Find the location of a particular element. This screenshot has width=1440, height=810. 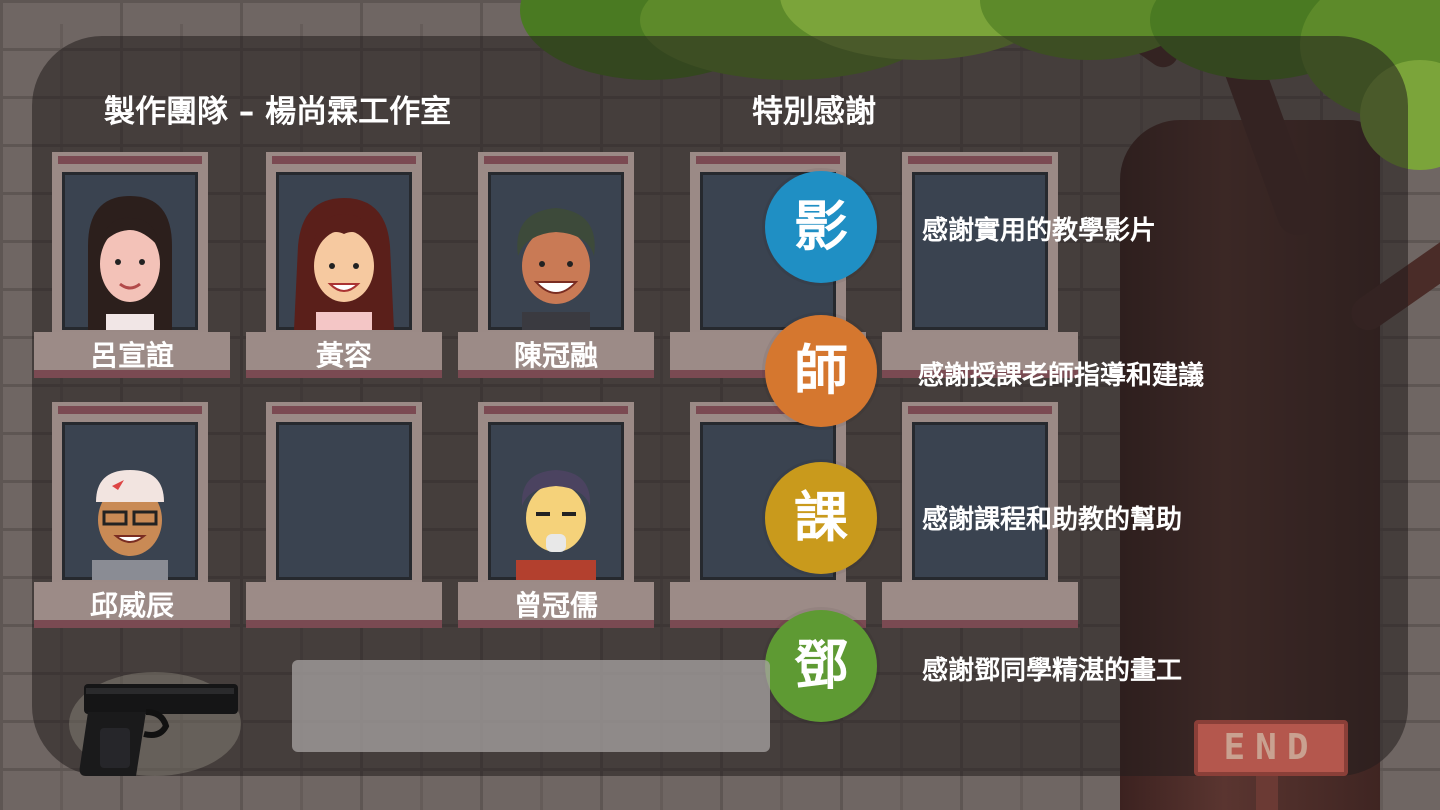

member-name: 黃容 is located at coordinates (343, 355).